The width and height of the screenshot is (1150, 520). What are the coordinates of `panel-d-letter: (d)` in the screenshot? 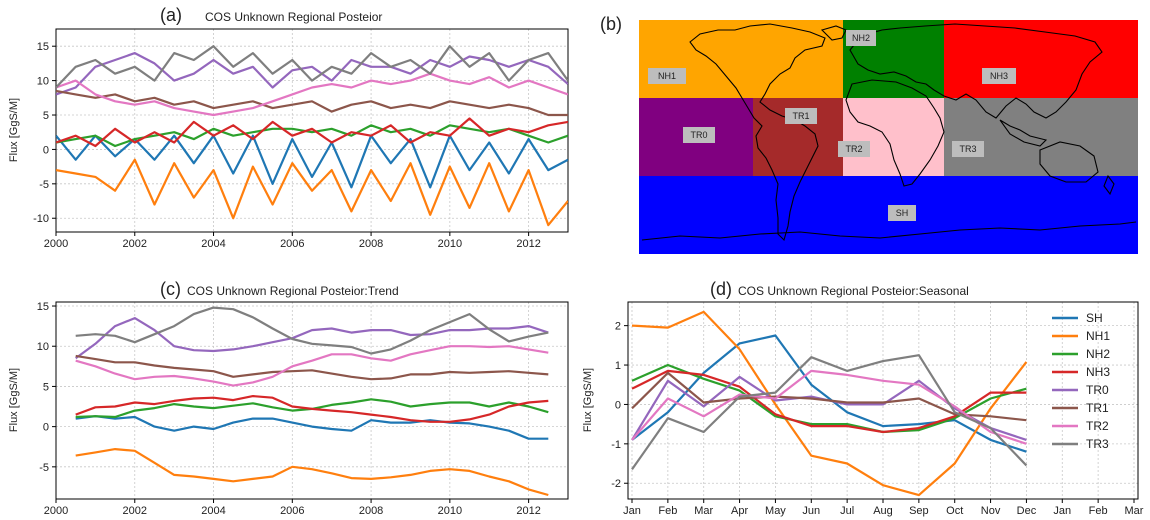 It's located at (721, 289).